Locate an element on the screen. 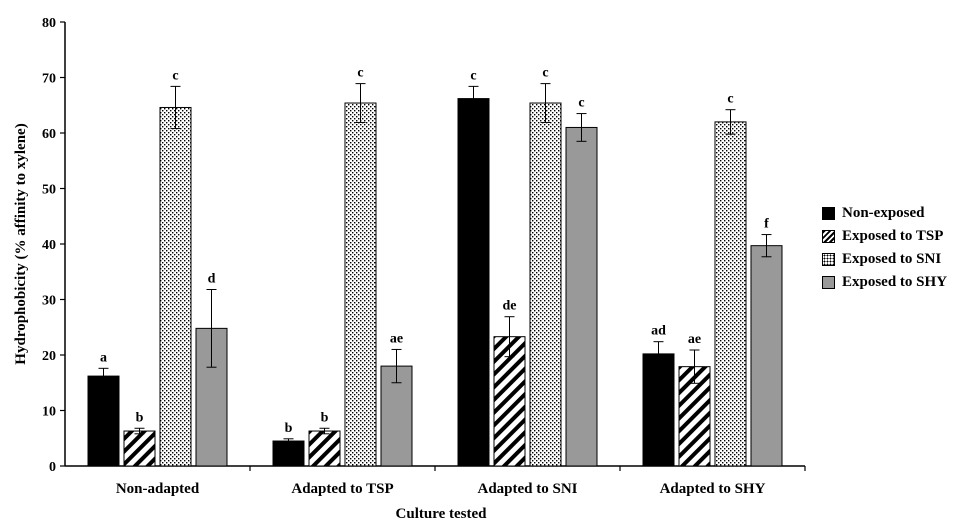 The image size is (973, 525). legend-swatch-exposed-sni is located at coordinates (828, 259).